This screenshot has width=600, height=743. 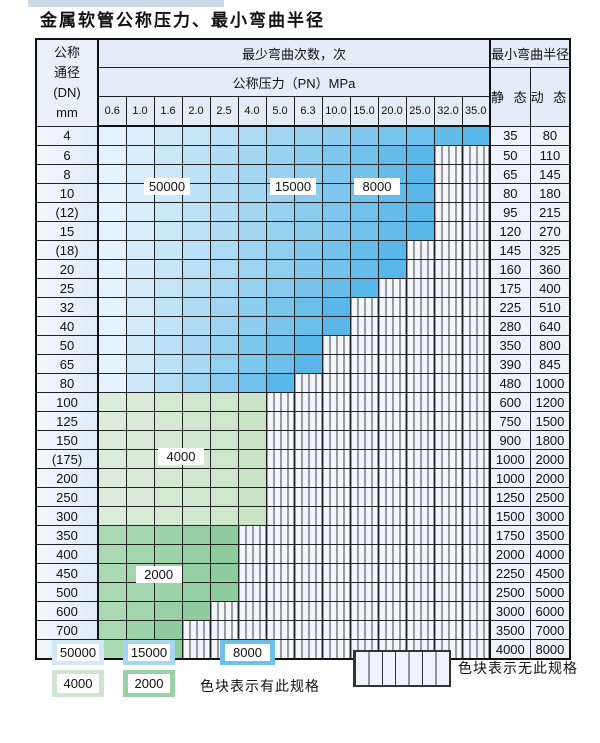 I want to click on header-dn-line4: mm, so click(x=67, y=112).